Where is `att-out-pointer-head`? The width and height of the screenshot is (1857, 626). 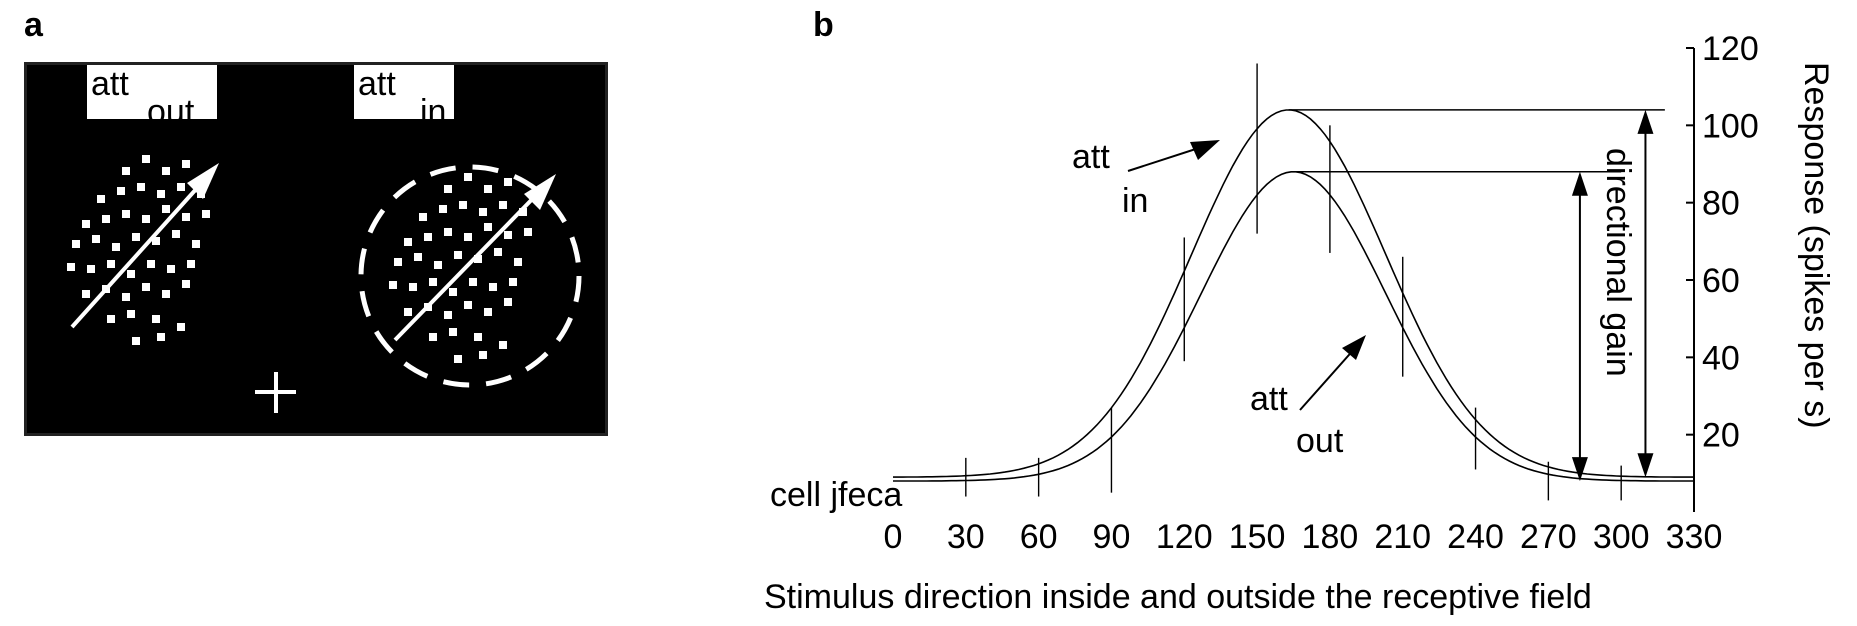
att-out-pointer-head is located at coordinates (1354, 347).